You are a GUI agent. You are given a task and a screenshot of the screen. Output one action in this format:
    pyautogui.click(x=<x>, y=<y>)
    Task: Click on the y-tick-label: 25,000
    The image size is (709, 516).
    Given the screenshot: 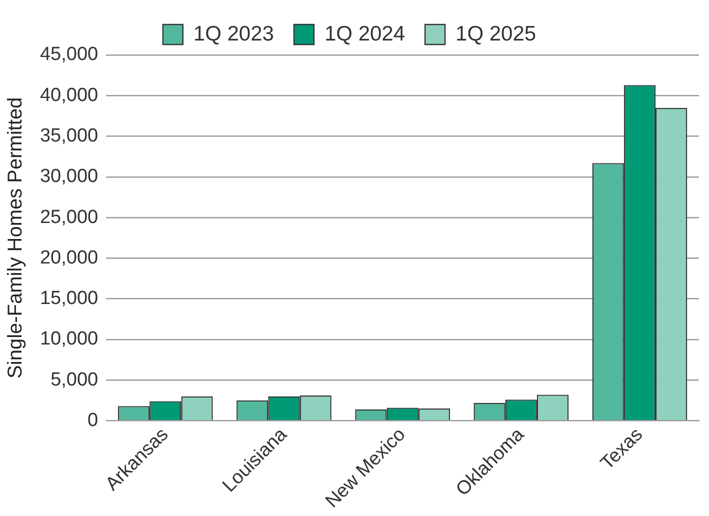 What is the action you would take?
    pyautogui.click(x=69, y=217)
    